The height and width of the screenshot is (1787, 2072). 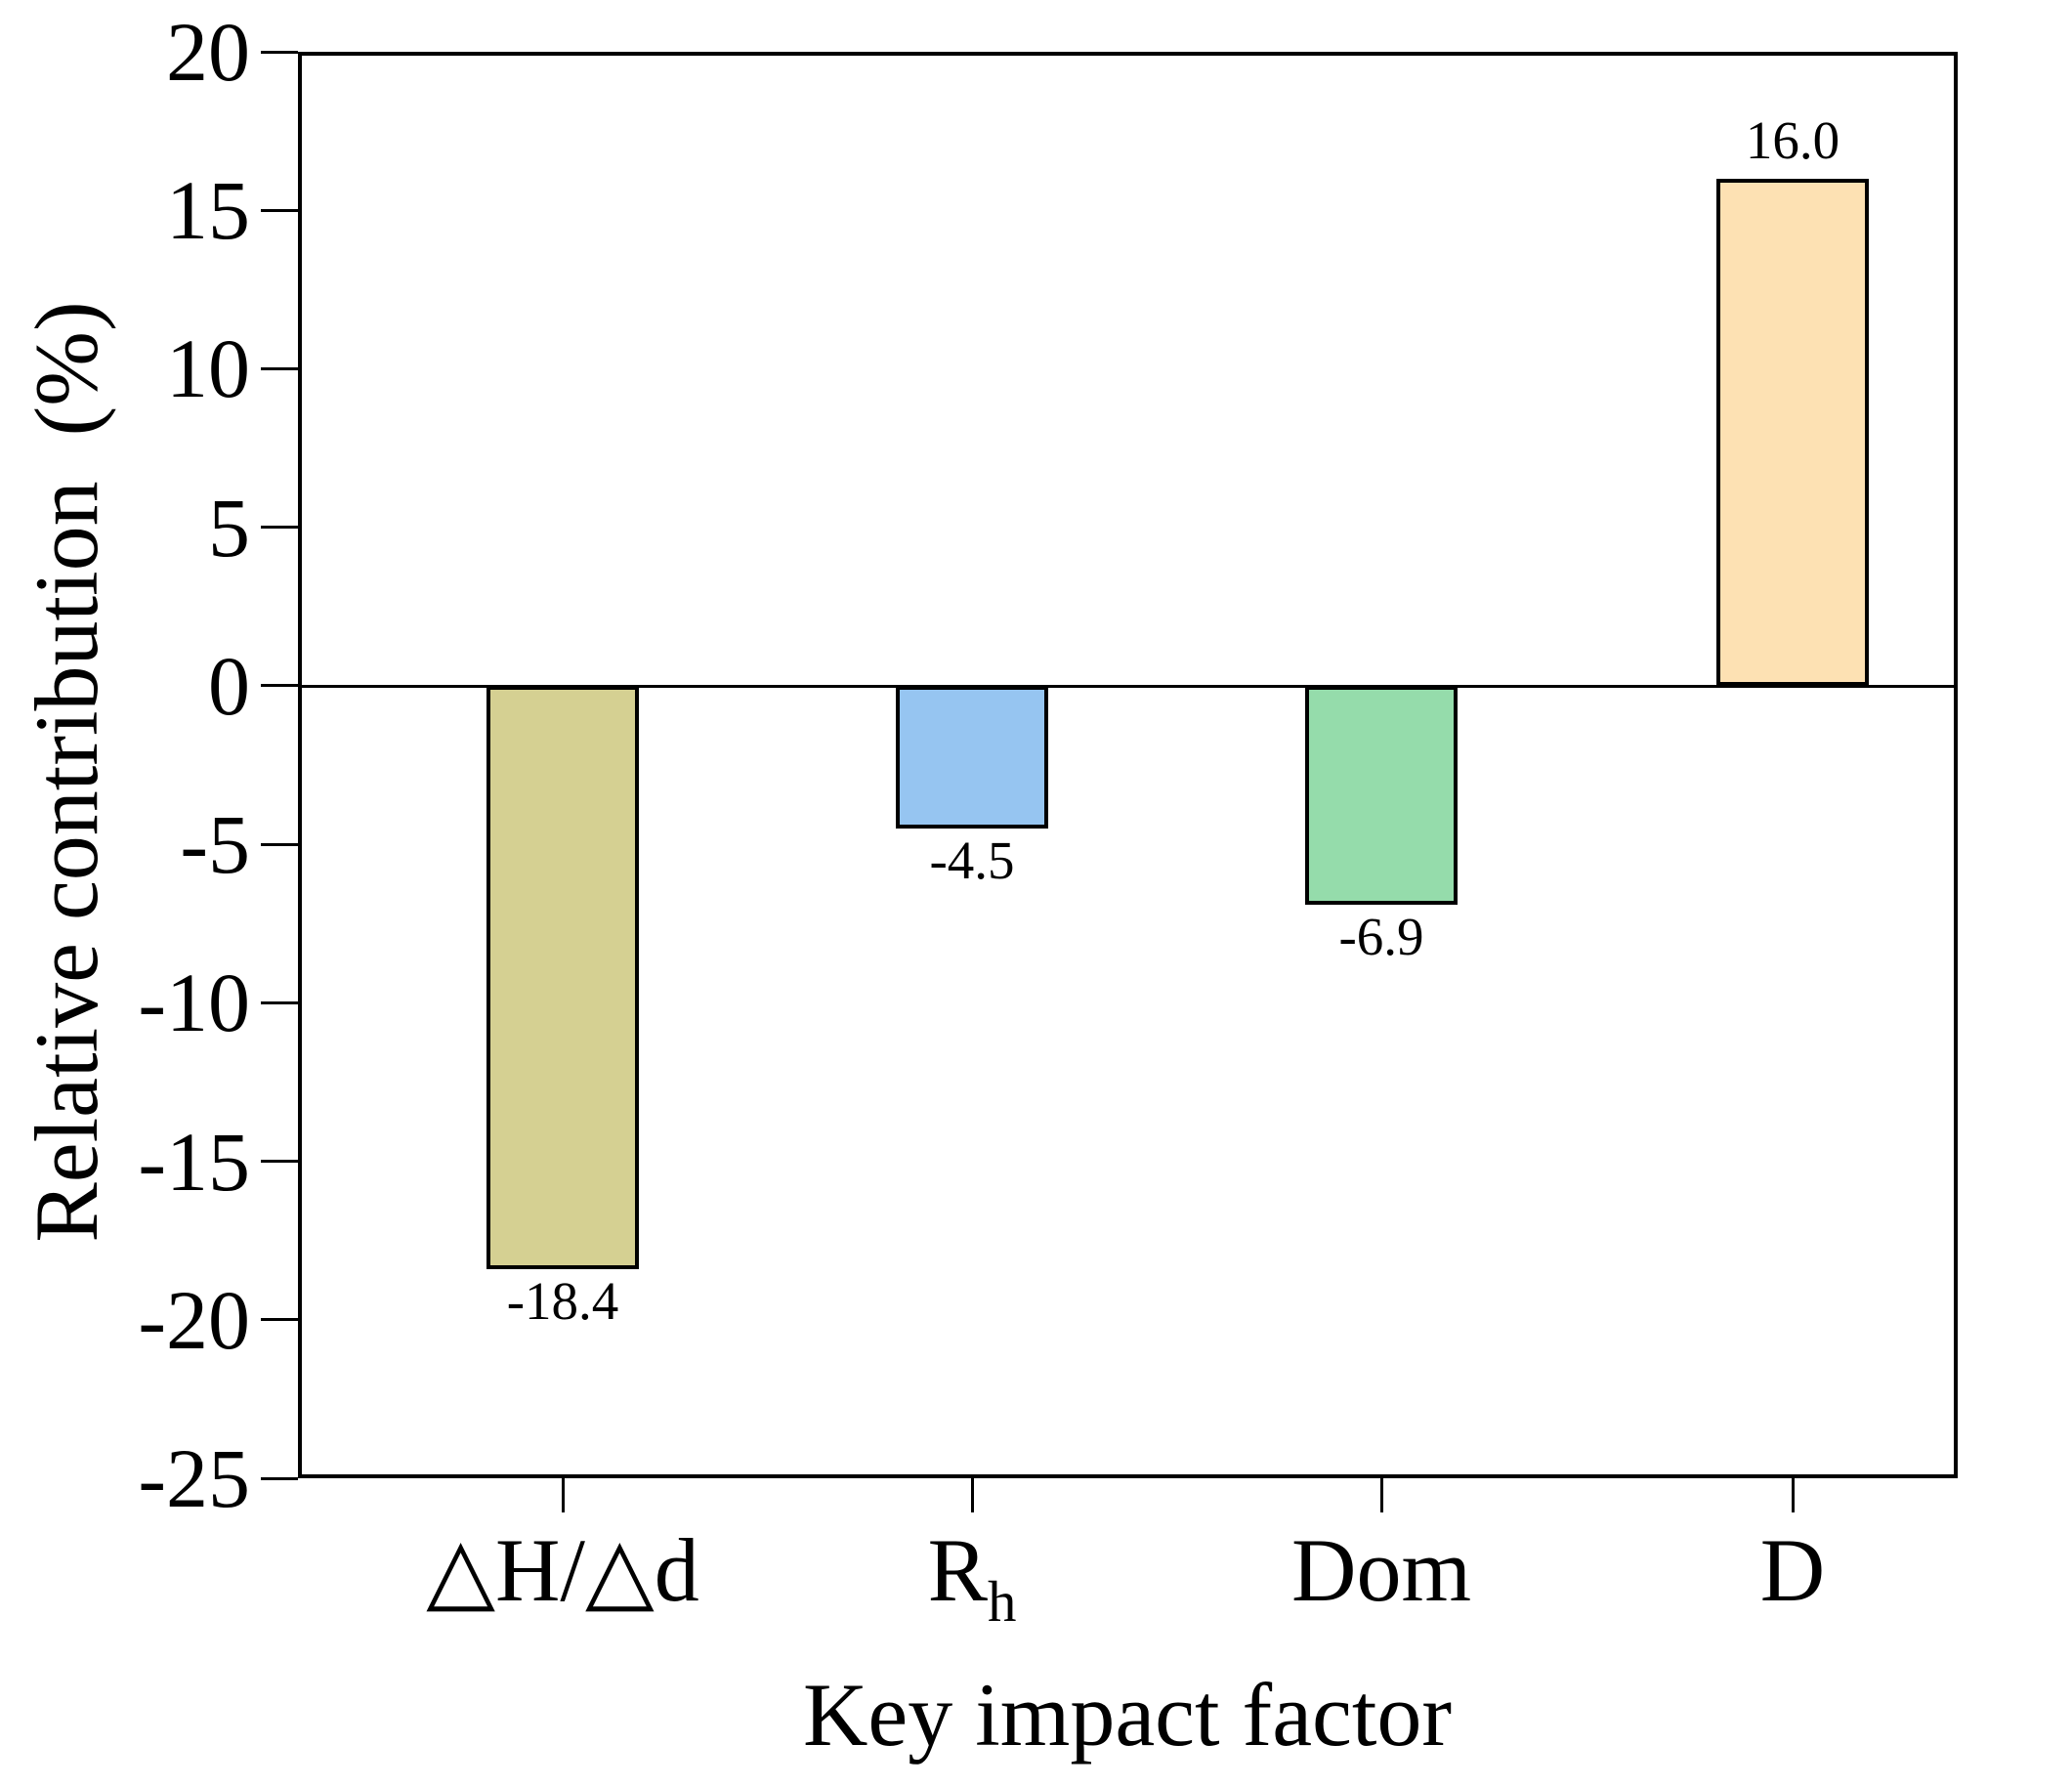 I want to click on bar-value-label: 16.0, so click(x=1792, y=139).